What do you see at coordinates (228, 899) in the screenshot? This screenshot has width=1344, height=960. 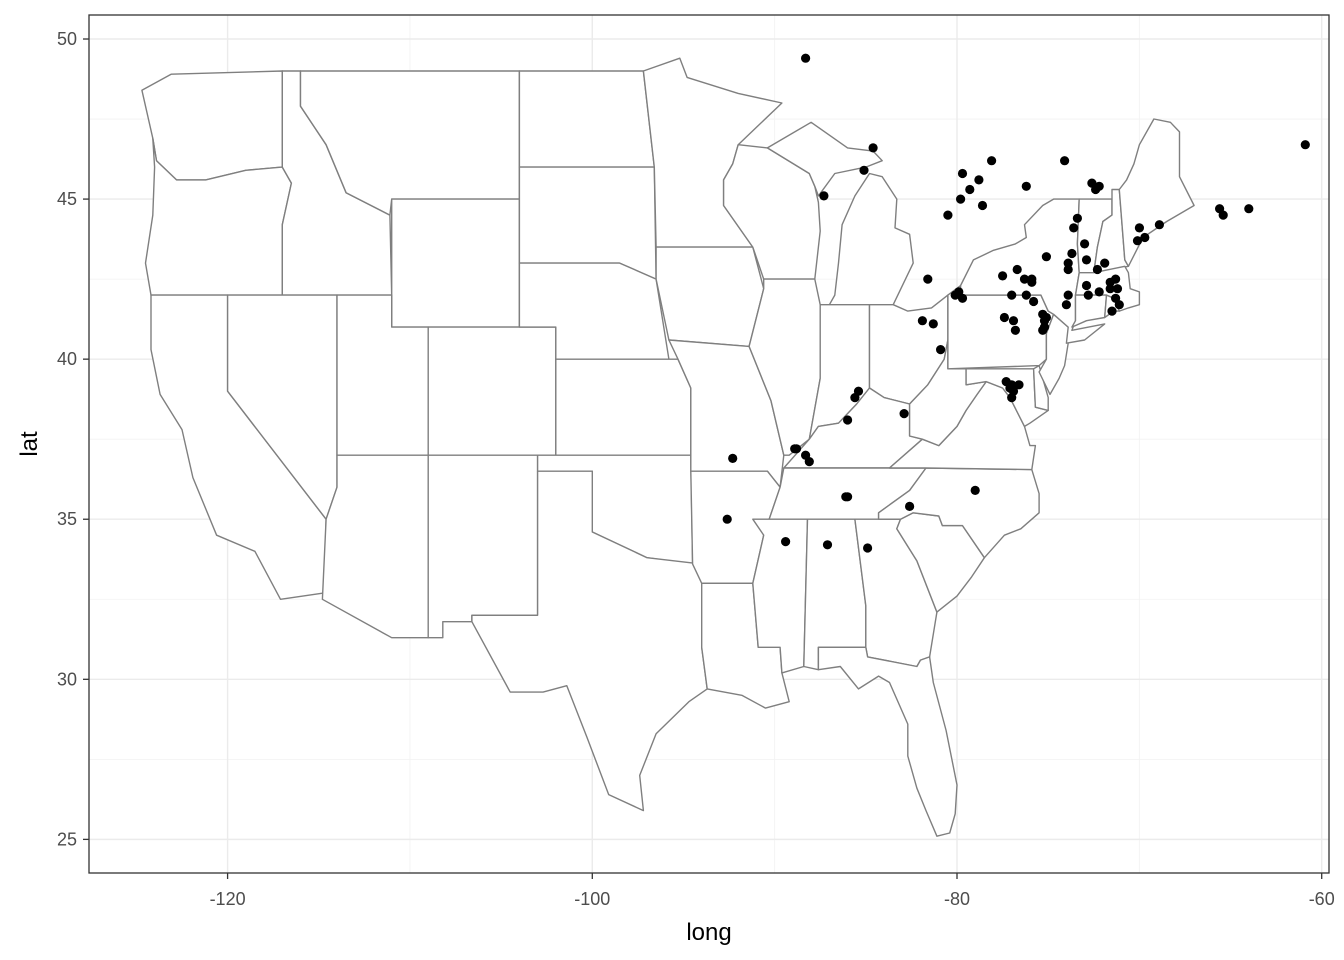 I see `x-tick-label: -120` at bounding box center [228, 899].